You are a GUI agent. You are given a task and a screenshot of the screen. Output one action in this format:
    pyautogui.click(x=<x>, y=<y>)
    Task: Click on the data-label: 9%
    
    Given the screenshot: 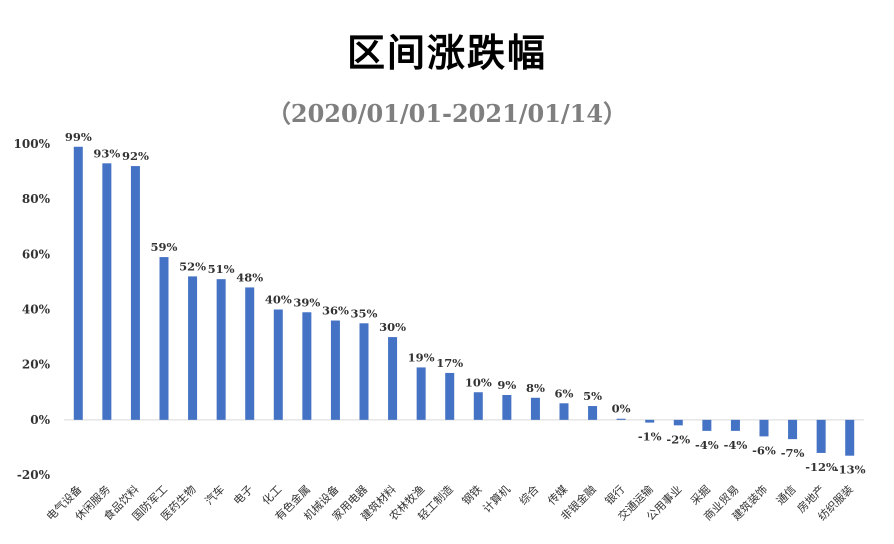 What is the action you would take?
    pyautogui.click(x=506, y=385)
    